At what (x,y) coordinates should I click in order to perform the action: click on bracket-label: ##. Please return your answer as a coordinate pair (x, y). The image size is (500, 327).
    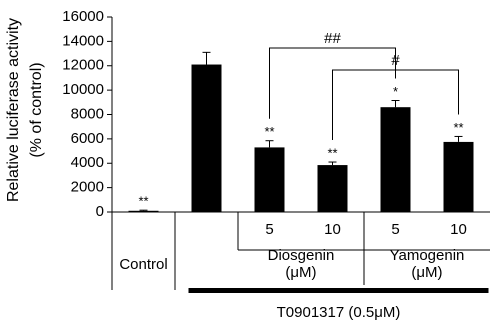
    Looking at the image, I should click on (332, 38).